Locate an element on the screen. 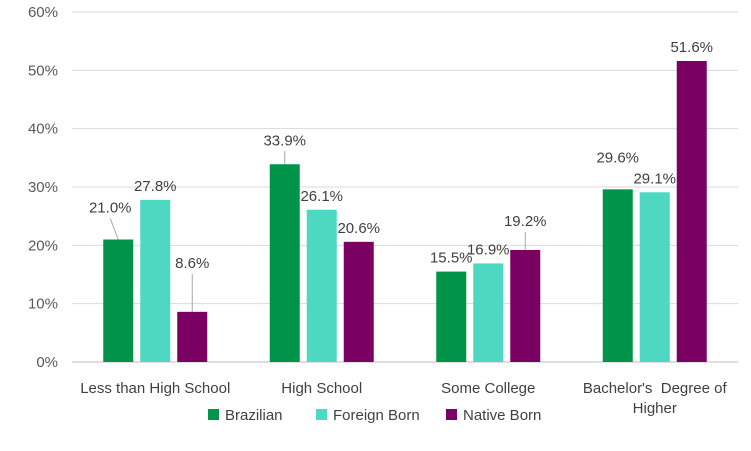 The height and width of the screenshot is (451, 751). data-label: 15.5% is located at coordinates (451, 258).